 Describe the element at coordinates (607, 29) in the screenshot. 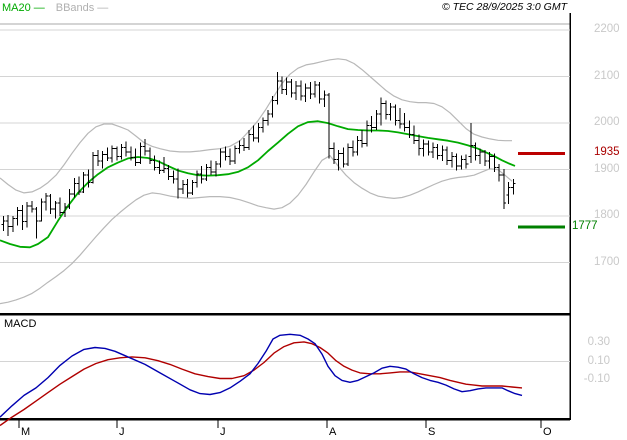

I see `price-axis-label-2200: 2200` at that location.